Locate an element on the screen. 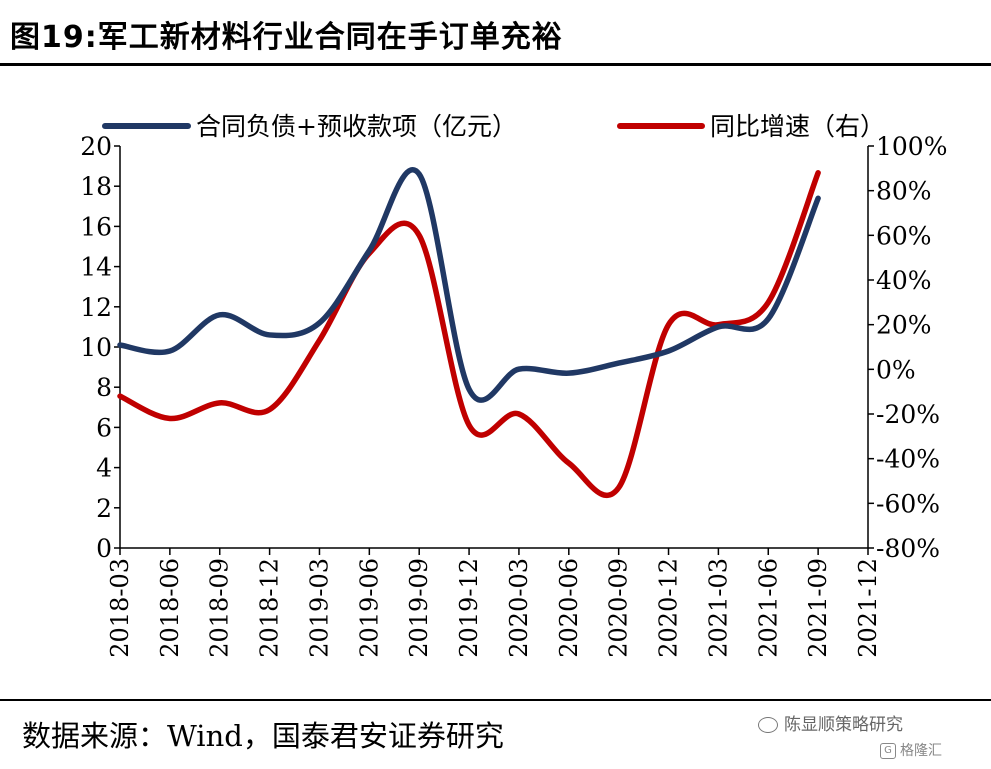  y-right-tick-label: 100% is located at coordinates (911, 146).